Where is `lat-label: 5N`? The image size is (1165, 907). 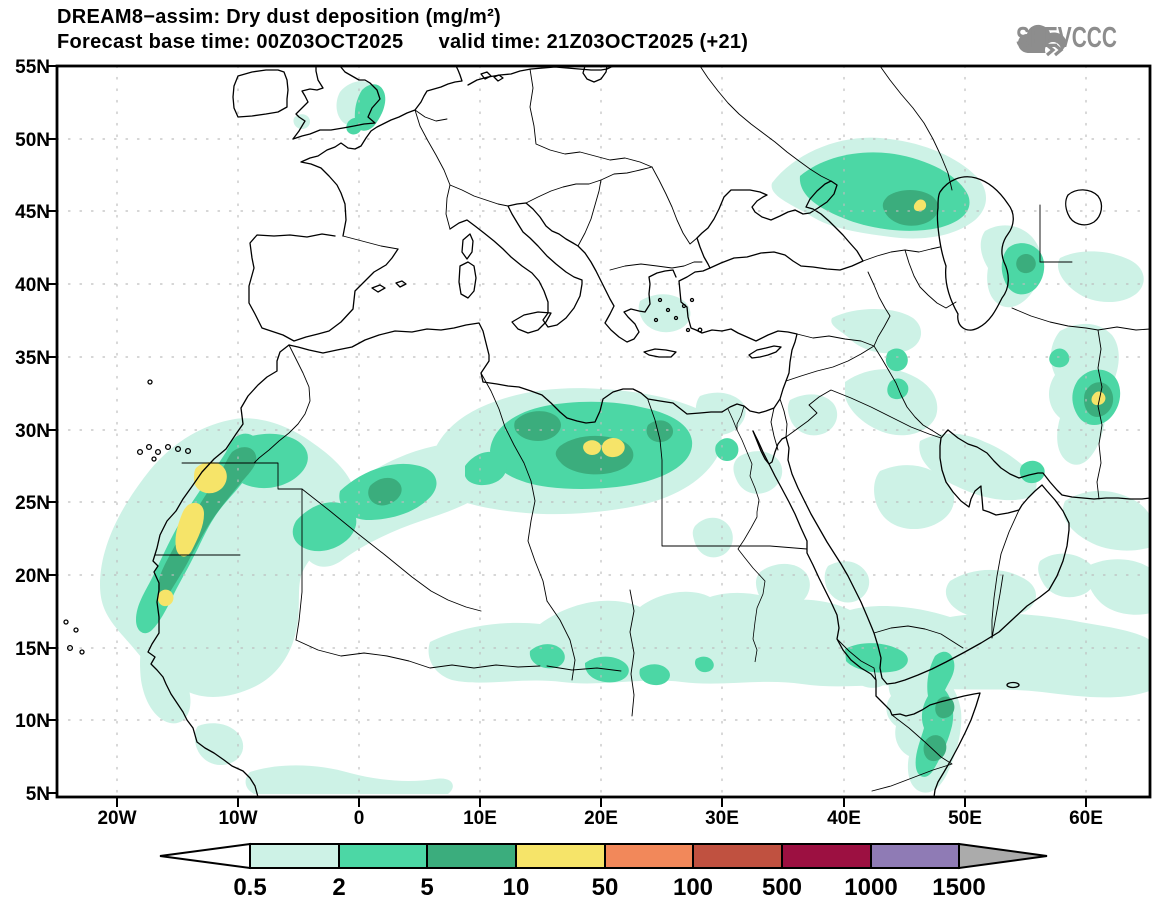 lat-label: 5N is located at coordinates (38, 794).